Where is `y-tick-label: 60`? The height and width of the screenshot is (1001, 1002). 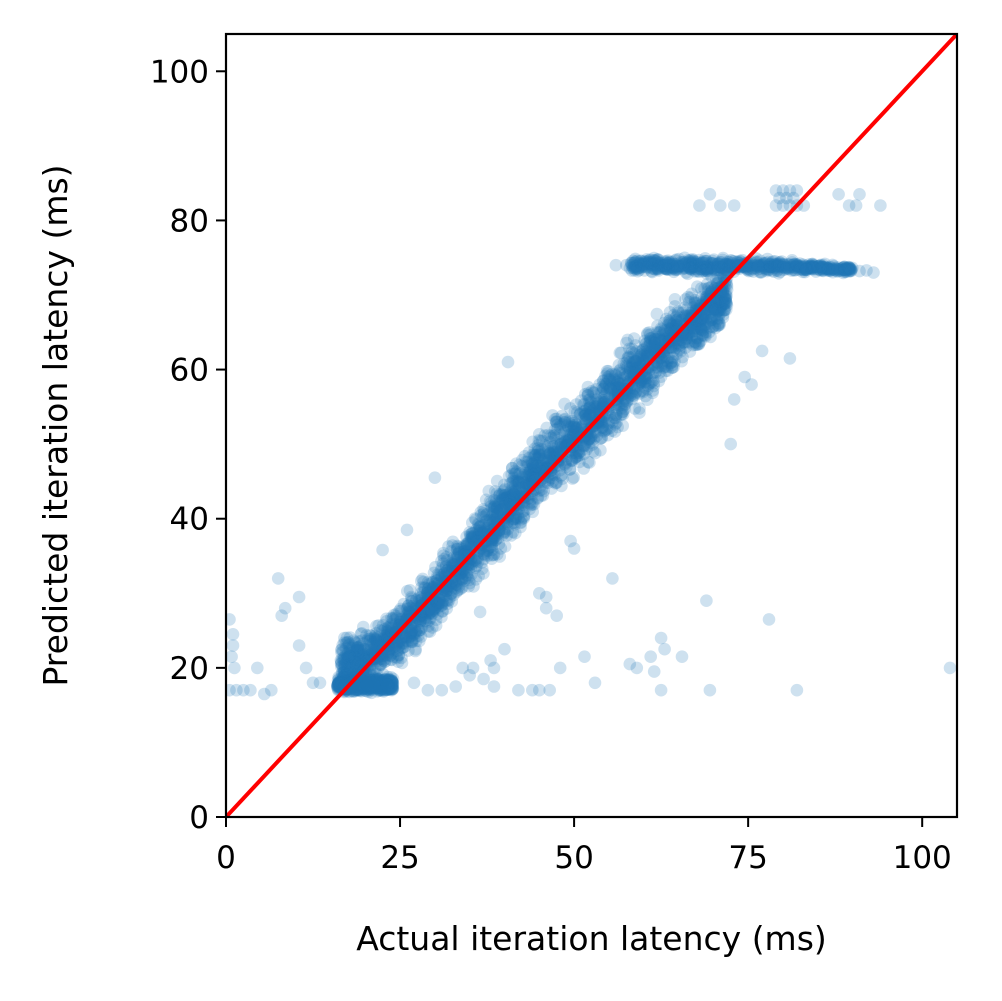
y-tick-label: 60 is located at coordinates (189, 371).